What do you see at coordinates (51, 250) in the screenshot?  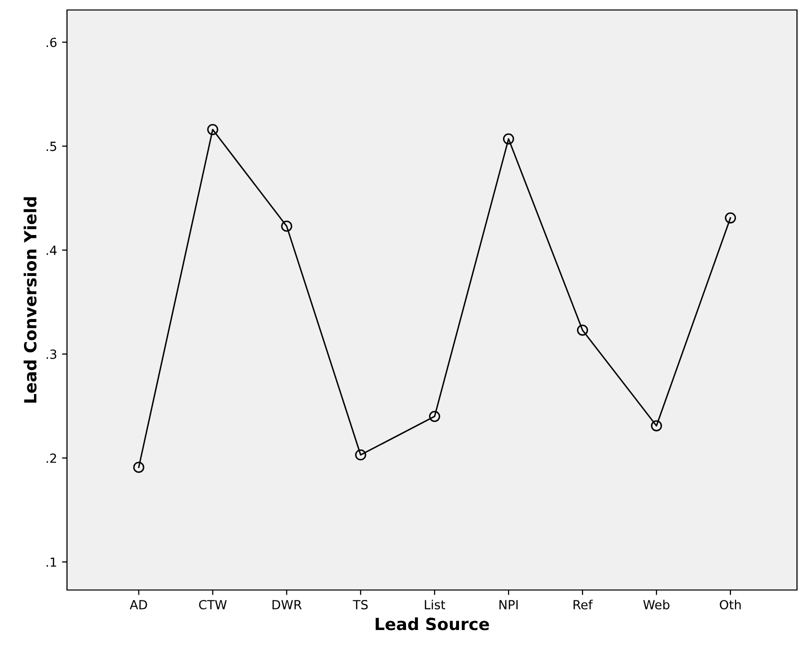 I see `y-tick-label: .4` at bounding box center [51, 250].